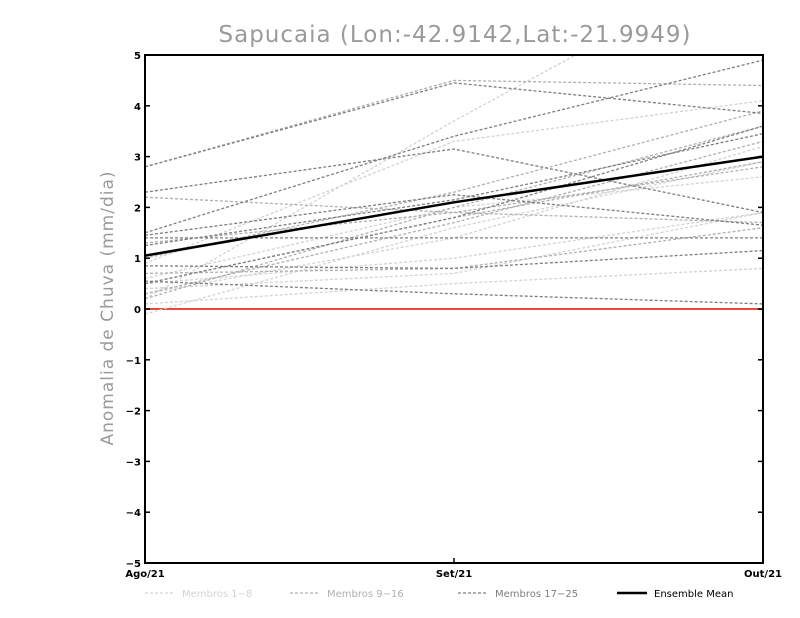  I want to click on y-tick-label: 3, so click(137, 158).